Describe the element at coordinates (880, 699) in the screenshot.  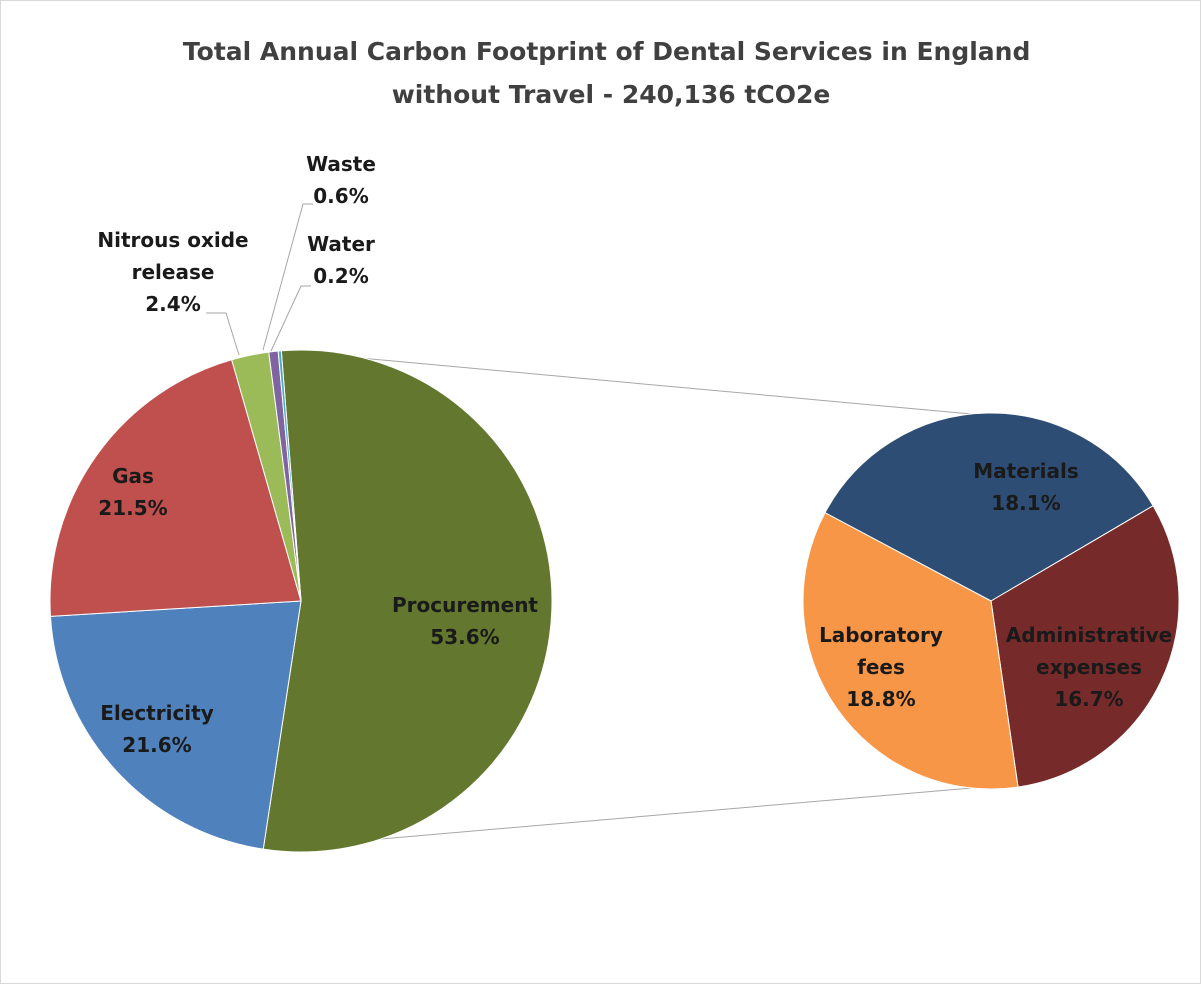
I see `label-value-laboratory-fees: 18.8%` at that location.